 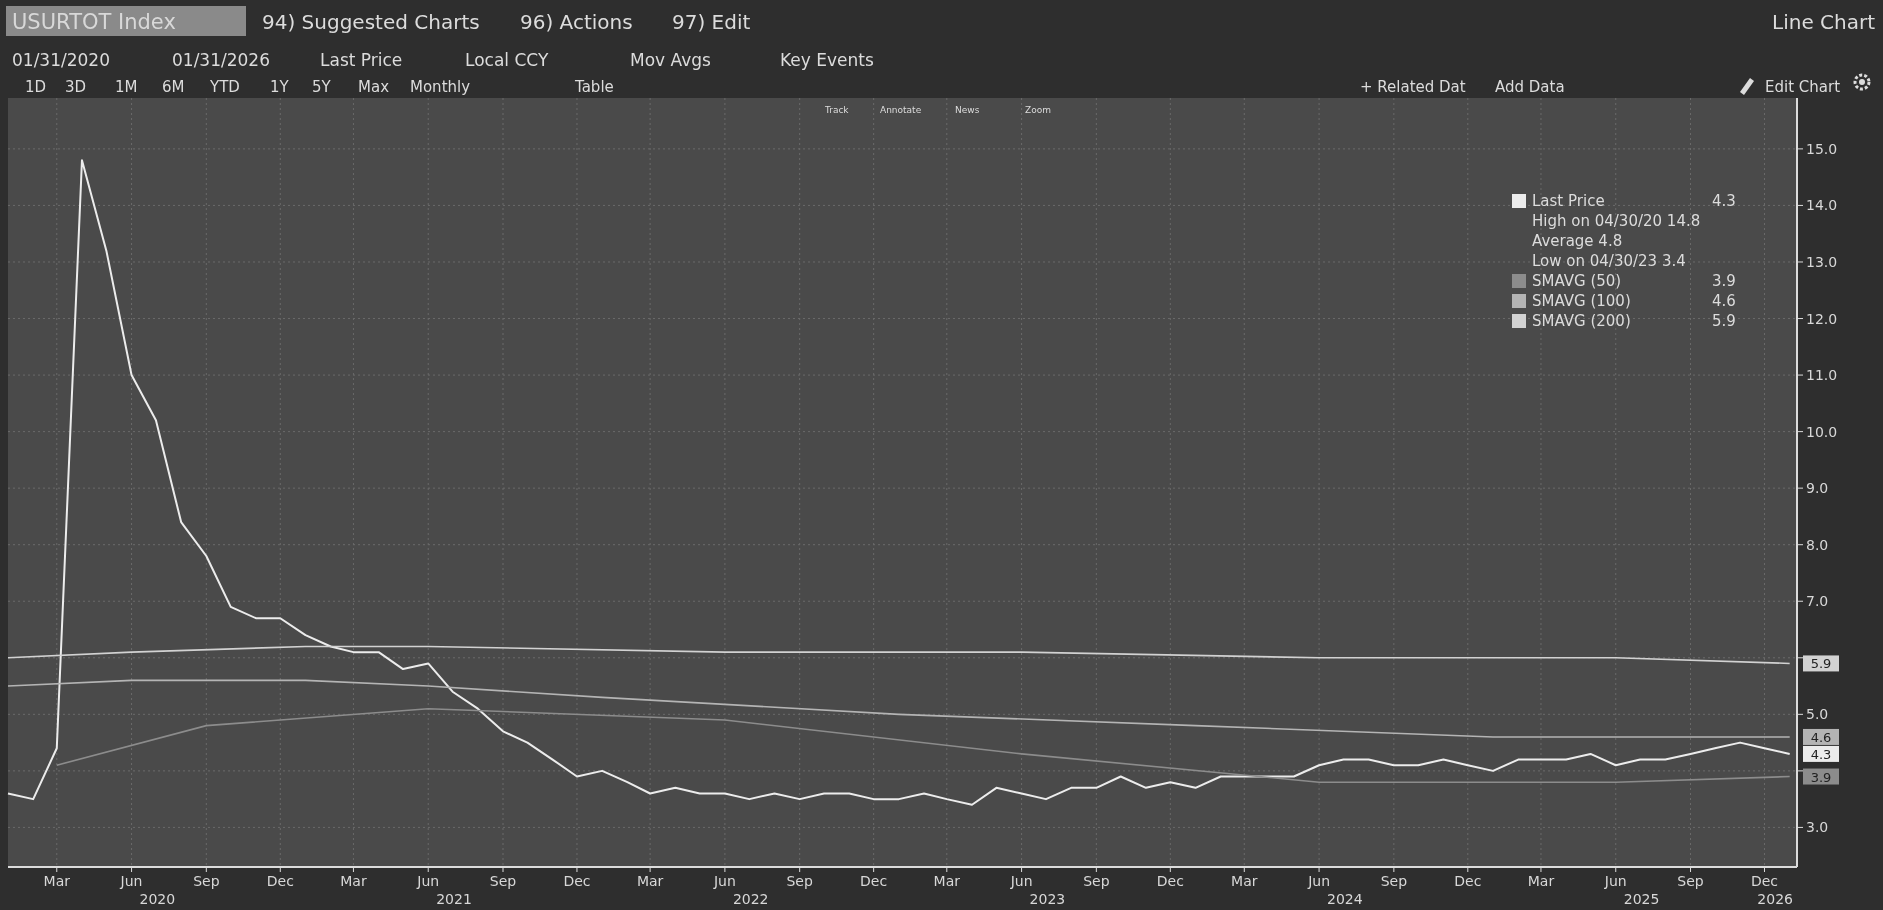 What do you see at coordinates (76, 87) in the screenshot?
I see `text: 3D` at bounding box center [76, 87].